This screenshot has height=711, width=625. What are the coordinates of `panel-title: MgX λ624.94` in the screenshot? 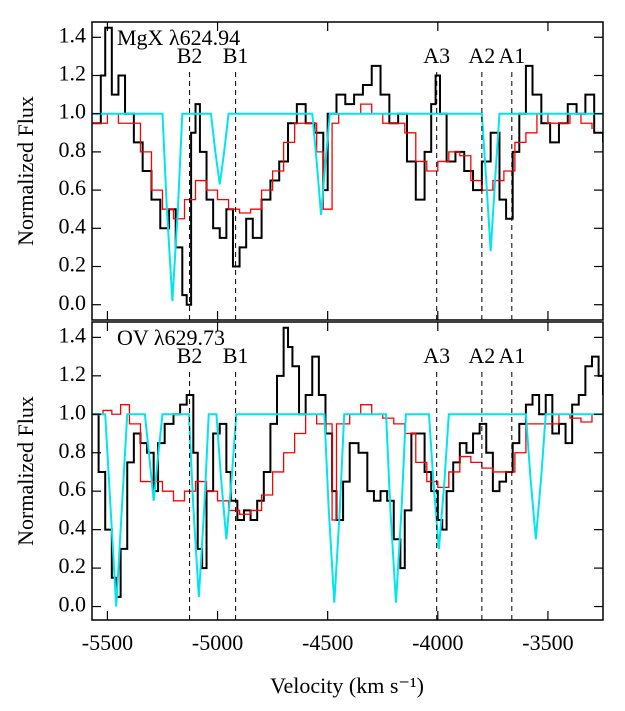 It's located at (178, 37).